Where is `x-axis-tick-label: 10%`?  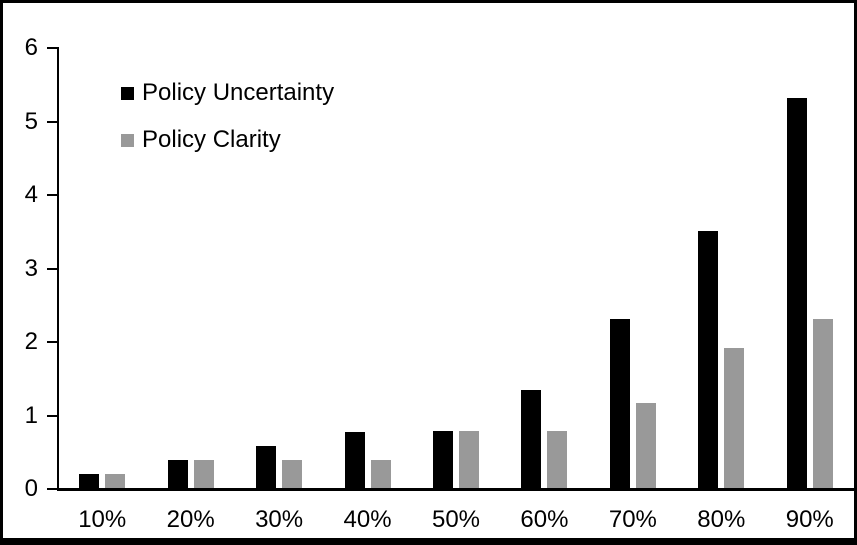 x-axis-tick-label: 10% is located at coordinates (102, 519).